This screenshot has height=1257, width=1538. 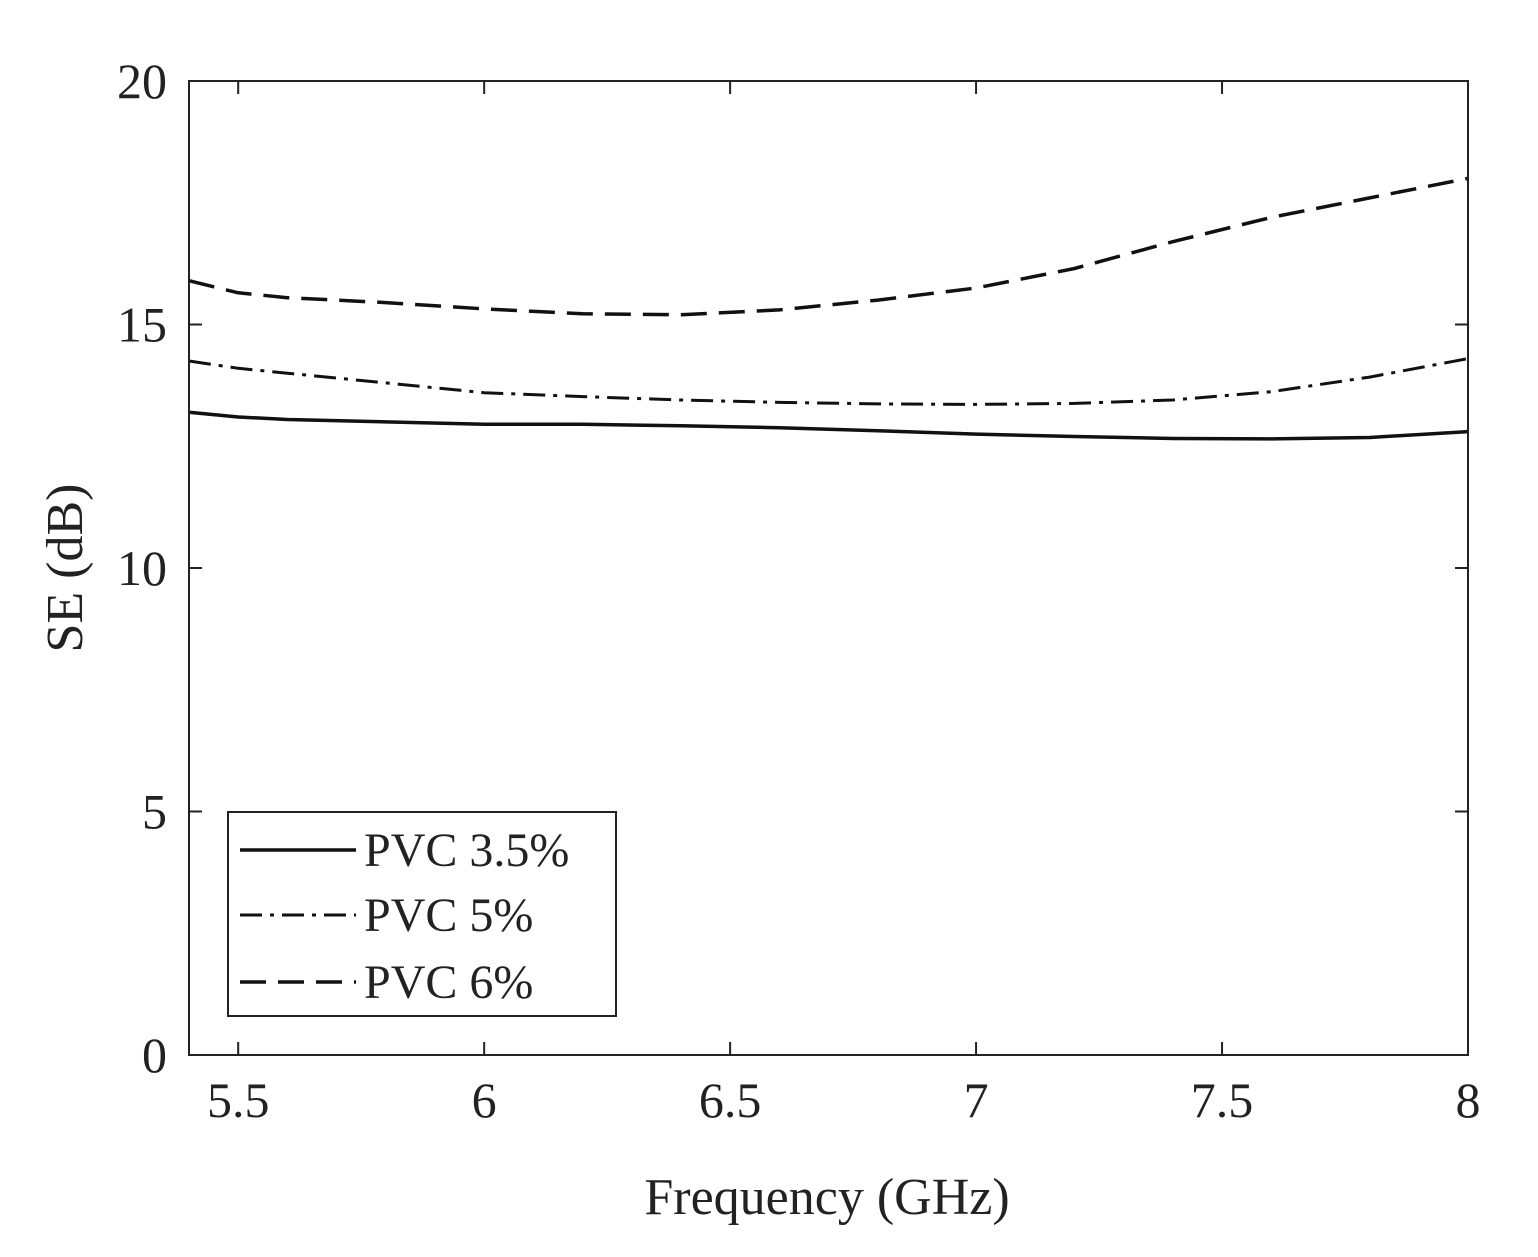 I want to click on y-tick-label: 20, so click(x=142, y=81).